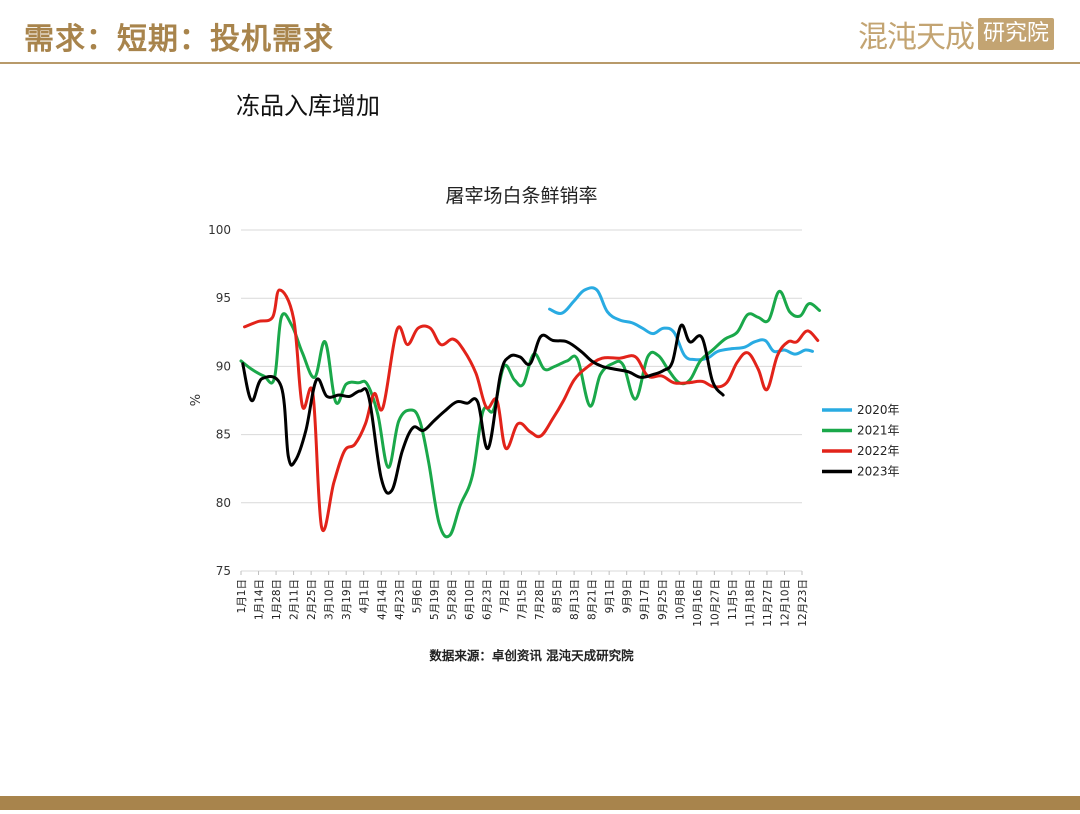  I want to click on y-tick-label: 80, so click(223, 503).